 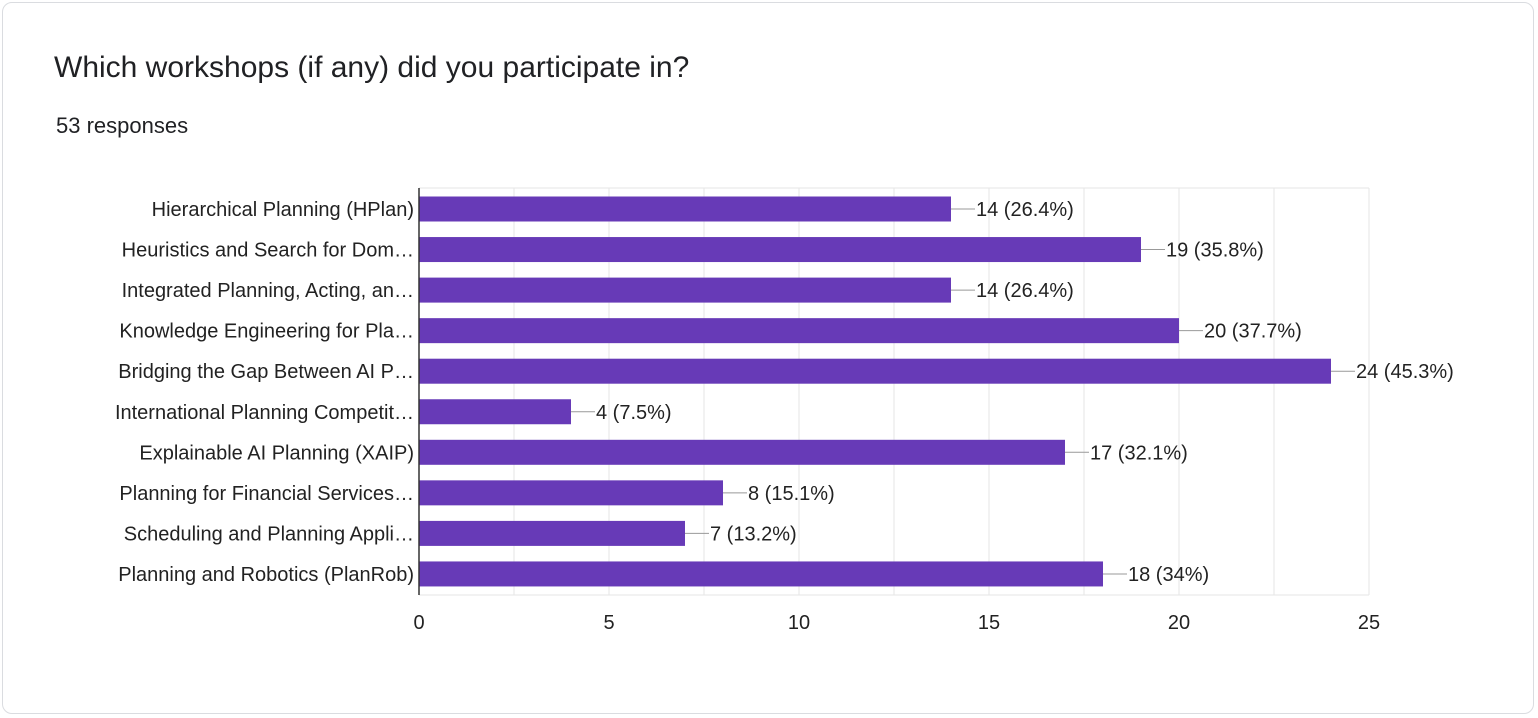 What do you see at coordinates (1253, 332) in the screenshot?
I see `data-label: 20 (37.7%)` at bounding box center [1253, 332].